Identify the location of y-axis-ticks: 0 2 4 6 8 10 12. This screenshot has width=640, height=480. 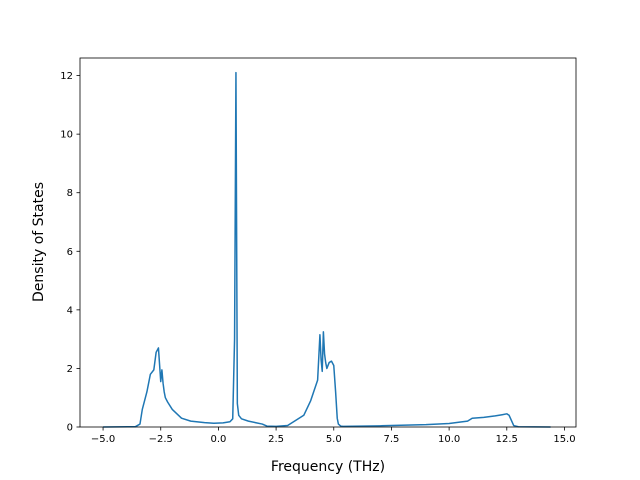
(70, 252).